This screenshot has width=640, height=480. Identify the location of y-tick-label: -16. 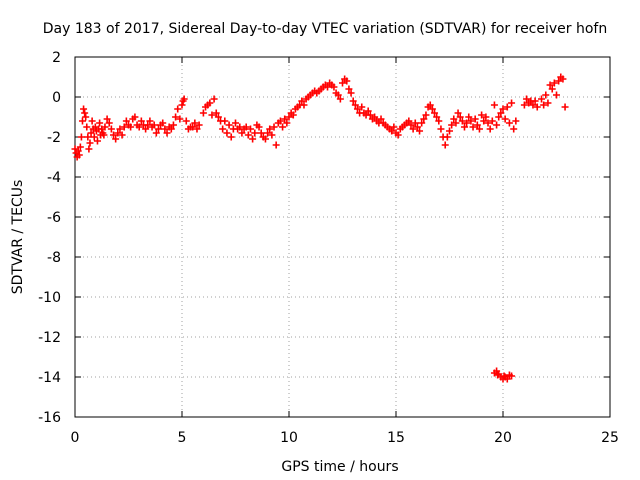
(49, 418).